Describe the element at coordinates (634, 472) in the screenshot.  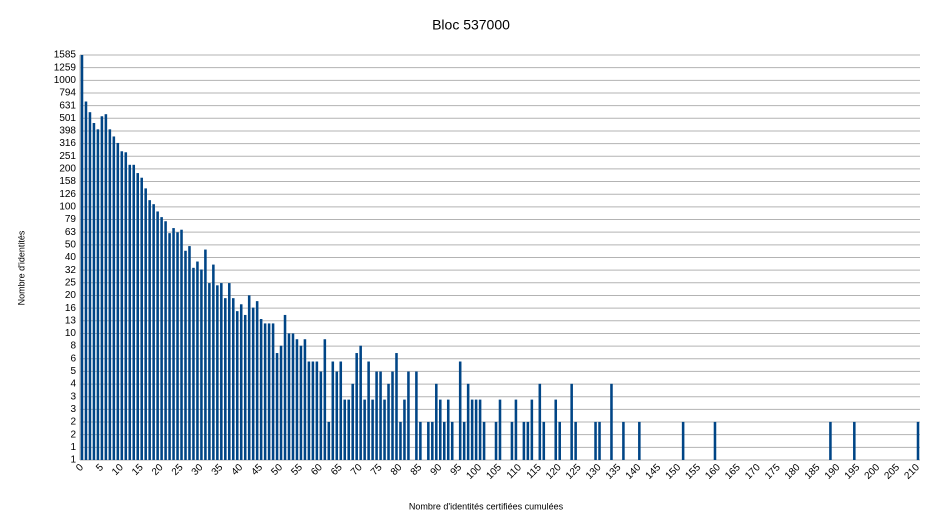
I see `x-tick-label: 140` at that location.